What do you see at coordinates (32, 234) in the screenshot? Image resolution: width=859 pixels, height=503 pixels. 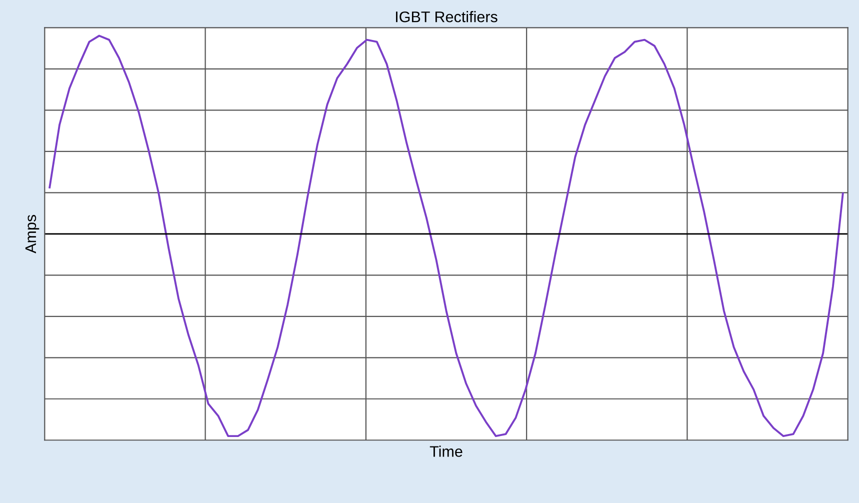 I see `y-axis-title: Amps` at bounding box center [32, 234].